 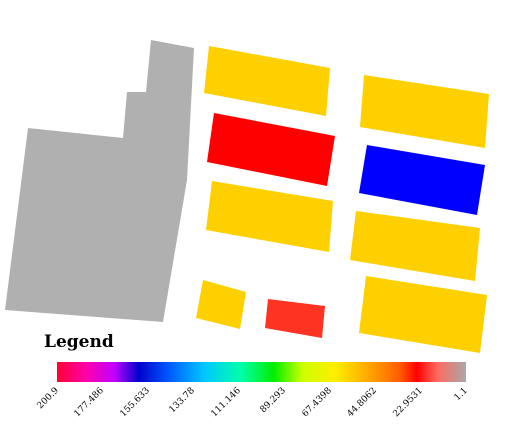 What do you see at coordinates (424, 111) in the screenshot?
I see `parcel-yellow-top-right` at bounding box center [424, 111].